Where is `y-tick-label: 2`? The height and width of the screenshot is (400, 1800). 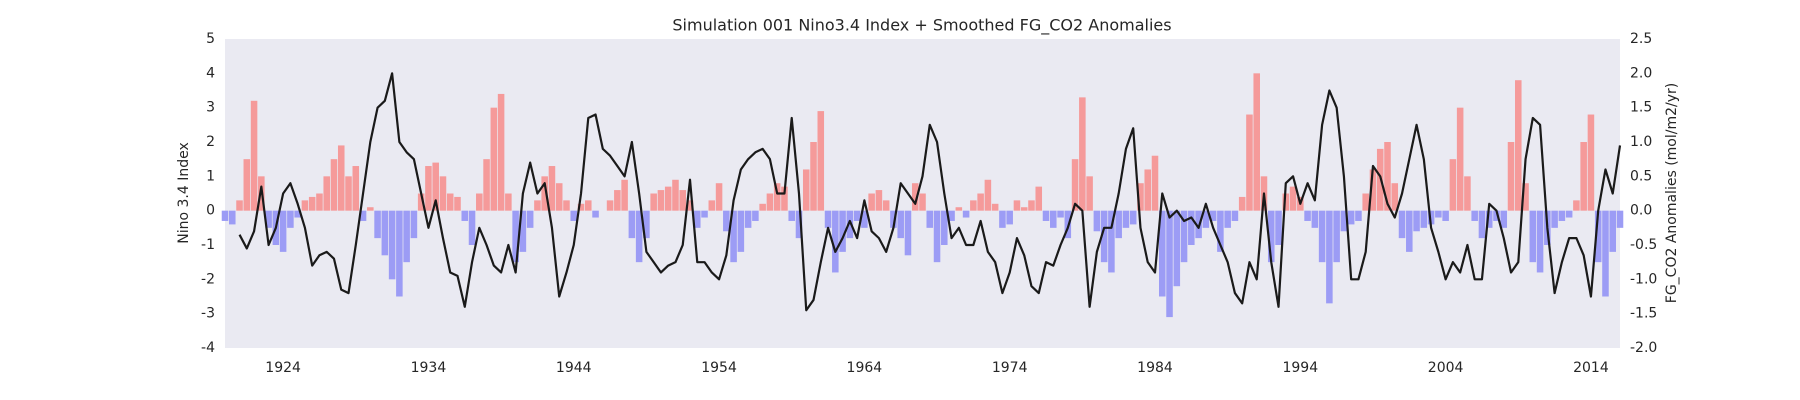
y-tick-label: 2 is located at coordinates (210, 142).